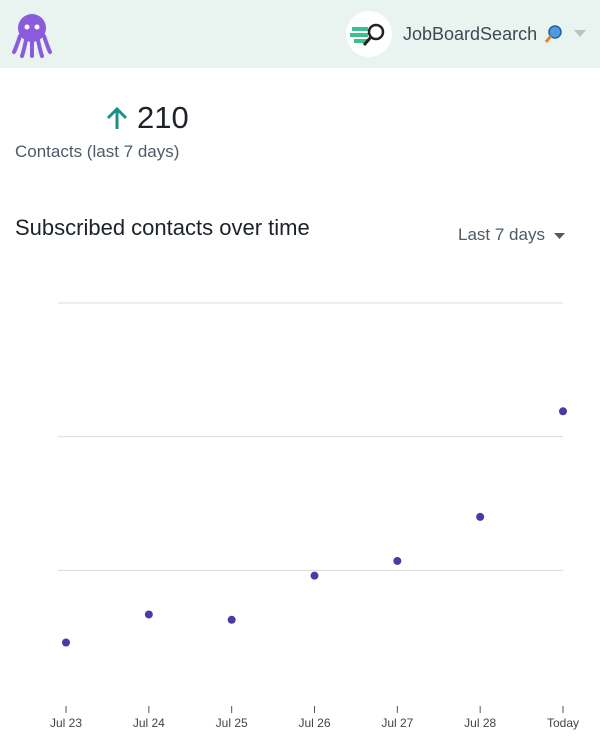 Image resolution: width=600 pixels, height=746 pixels. I want to click on search-icon, so click(553, 34).